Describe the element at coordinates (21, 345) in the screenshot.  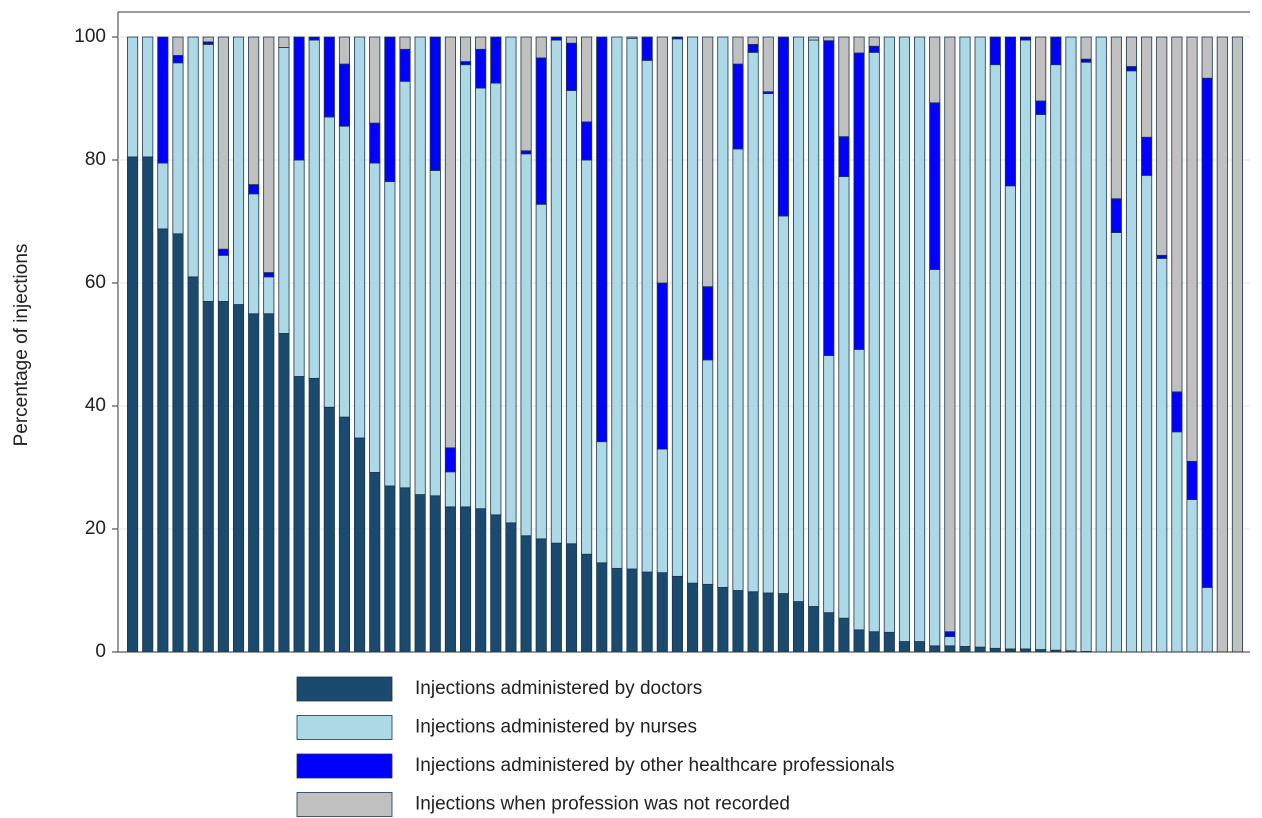
I see `y-axis-label: Percentage of injections` at that location.